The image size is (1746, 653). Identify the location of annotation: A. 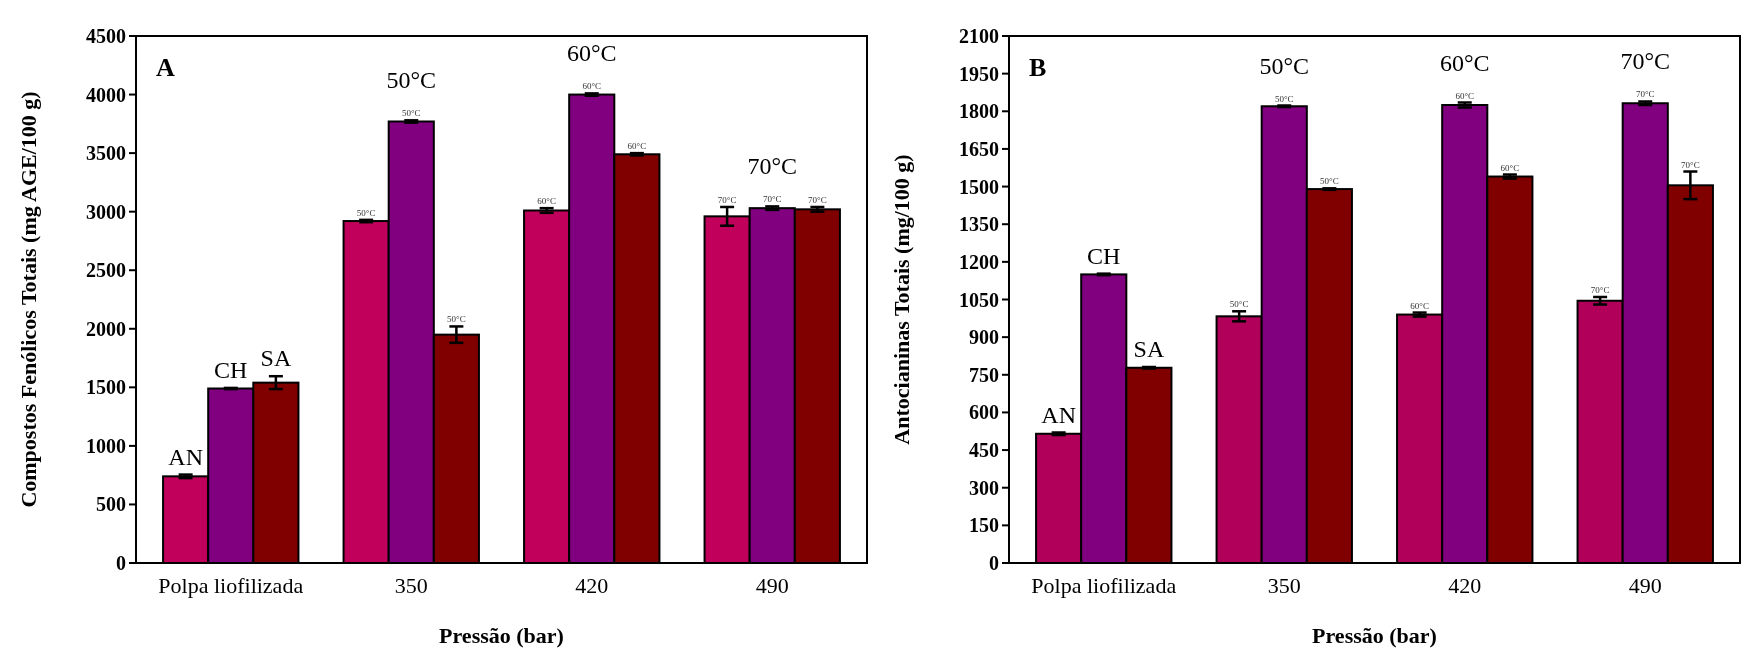
(165, 67).